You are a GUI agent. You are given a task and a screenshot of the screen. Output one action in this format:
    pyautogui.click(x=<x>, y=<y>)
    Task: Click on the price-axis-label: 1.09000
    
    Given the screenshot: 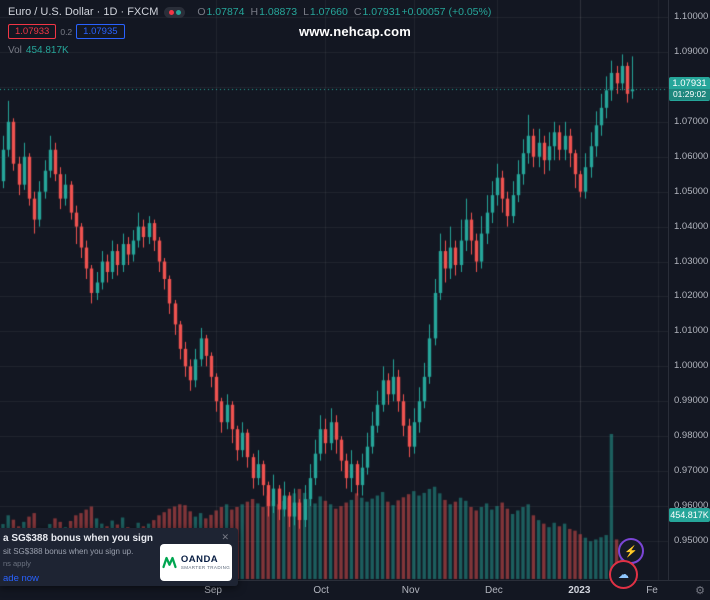 What is the action you would take?
    pyautogui.click(x=691, y=51)
    